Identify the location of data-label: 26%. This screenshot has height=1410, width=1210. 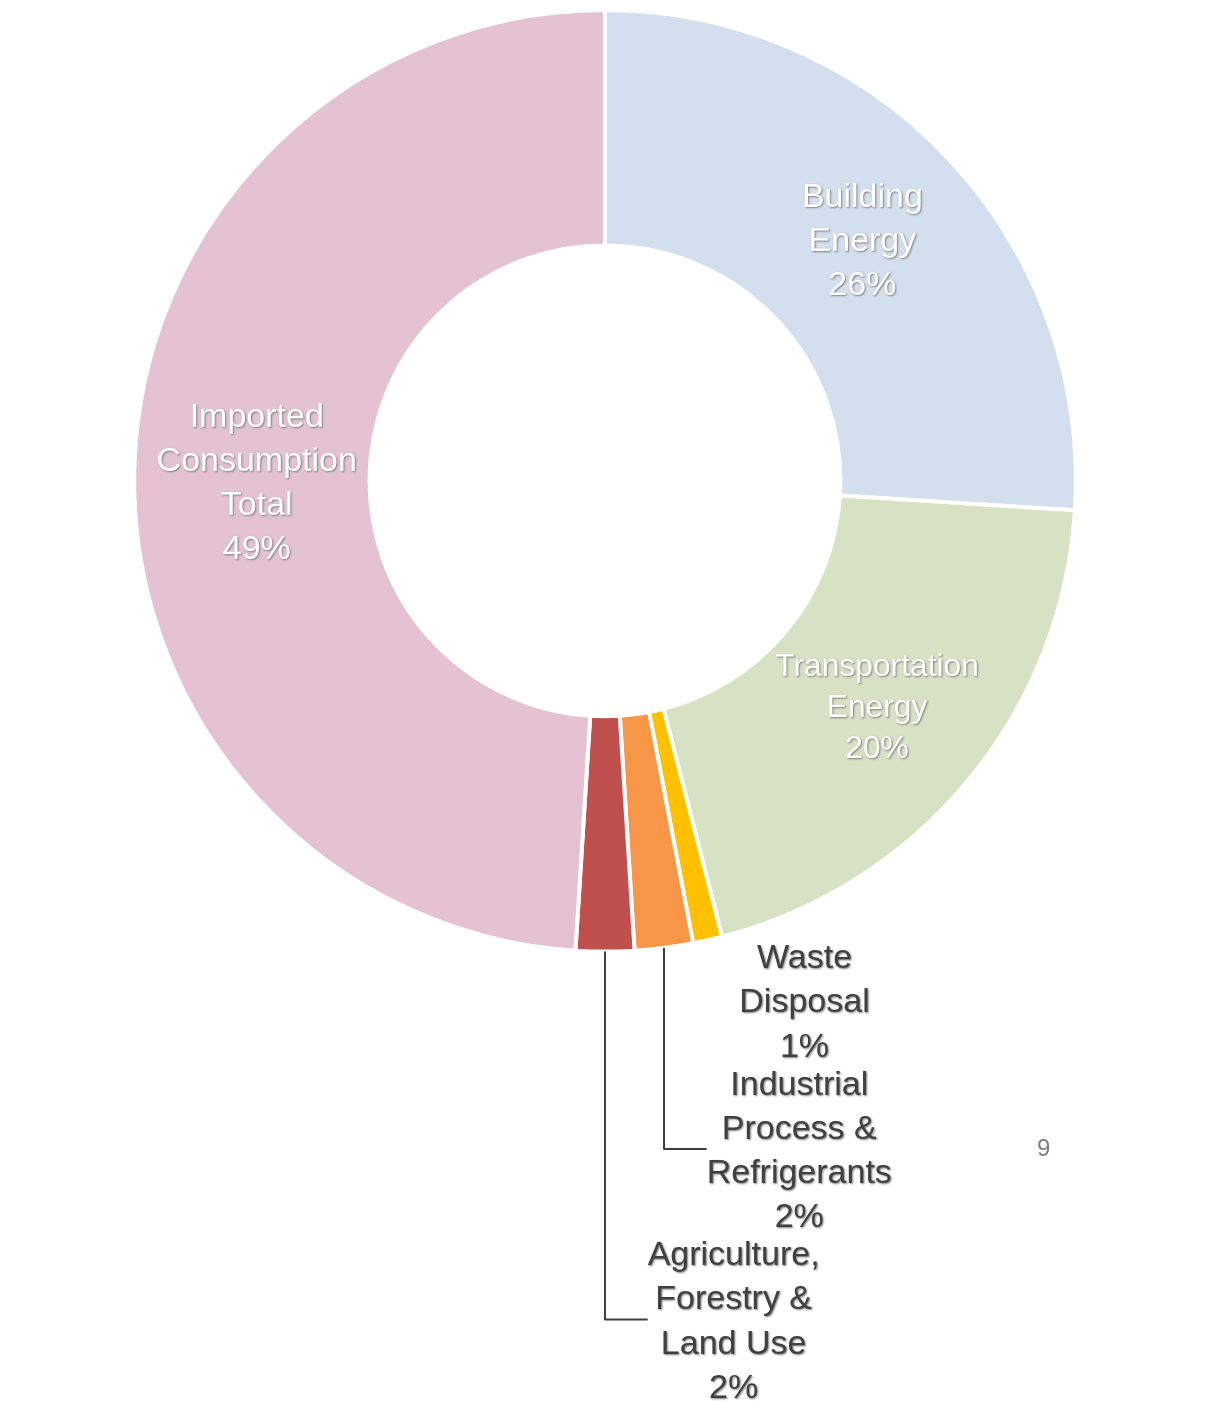
(862, 283).